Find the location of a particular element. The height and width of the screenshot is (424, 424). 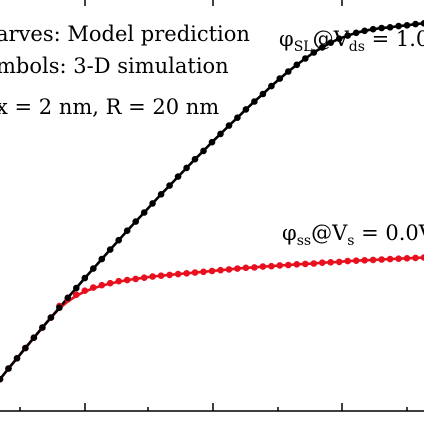

annotation-phi-ss-base: φ is located at coordinates (289, 233).